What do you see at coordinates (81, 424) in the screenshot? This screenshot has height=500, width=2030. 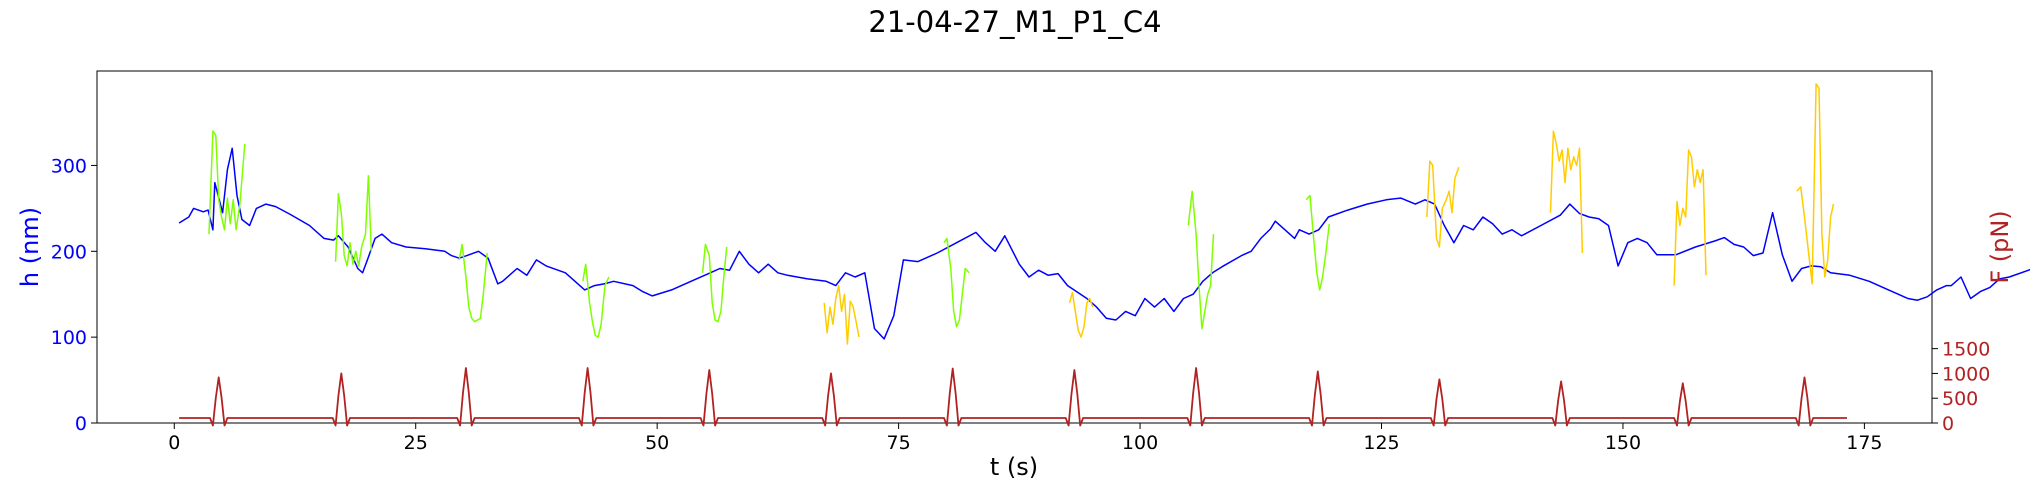 I see `left-tick-label: 0` at bounding box center [81, 424].